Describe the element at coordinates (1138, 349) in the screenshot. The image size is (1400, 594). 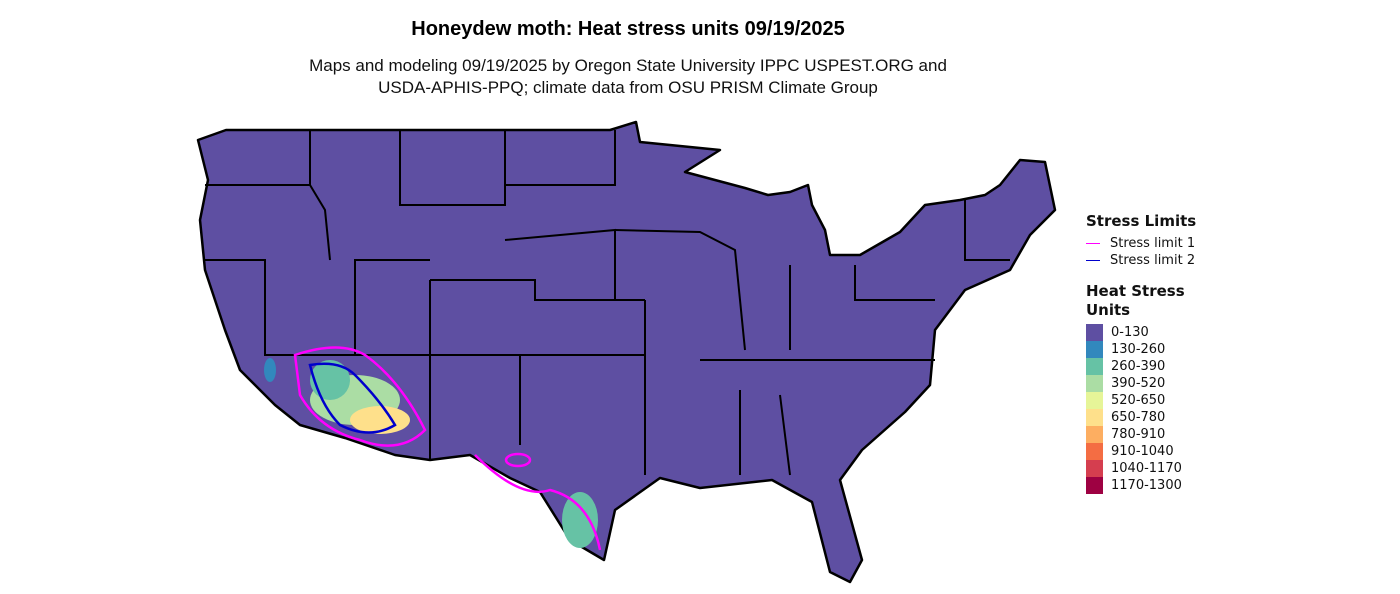
I see `legend-label: 130-260` at that location.